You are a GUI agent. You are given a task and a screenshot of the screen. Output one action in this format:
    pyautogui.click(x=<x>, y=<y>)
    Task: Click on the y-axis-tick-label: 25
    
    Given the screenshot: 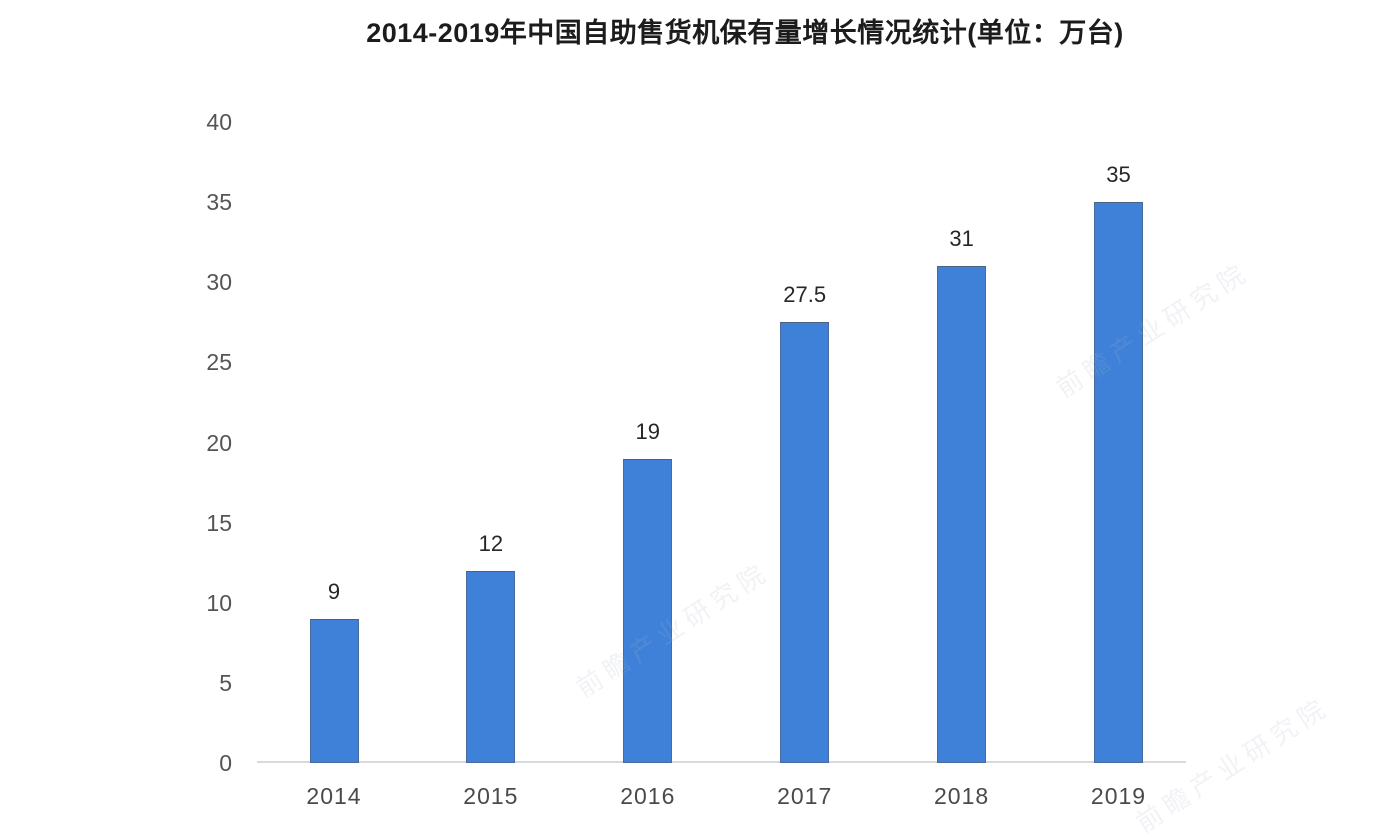 What is the action you would take?
    pyautogui.click(x=219, y=362)
    